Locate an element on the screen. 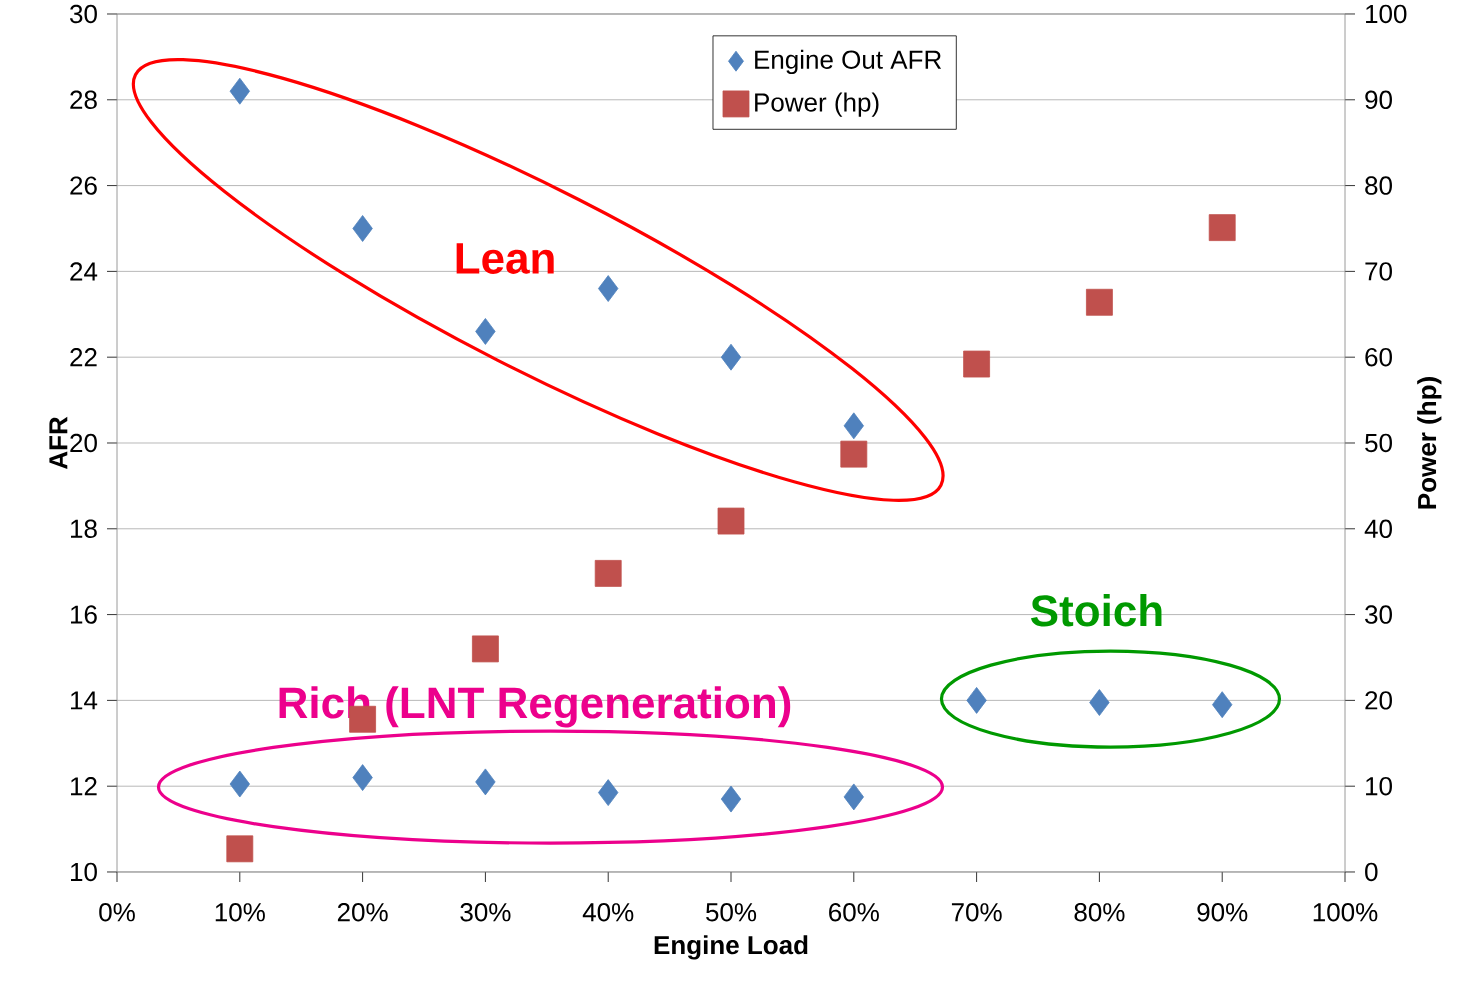 This screenshot has width=1479, height=994. y2-tick-label: 80 is located at coordinates (1378, 185).